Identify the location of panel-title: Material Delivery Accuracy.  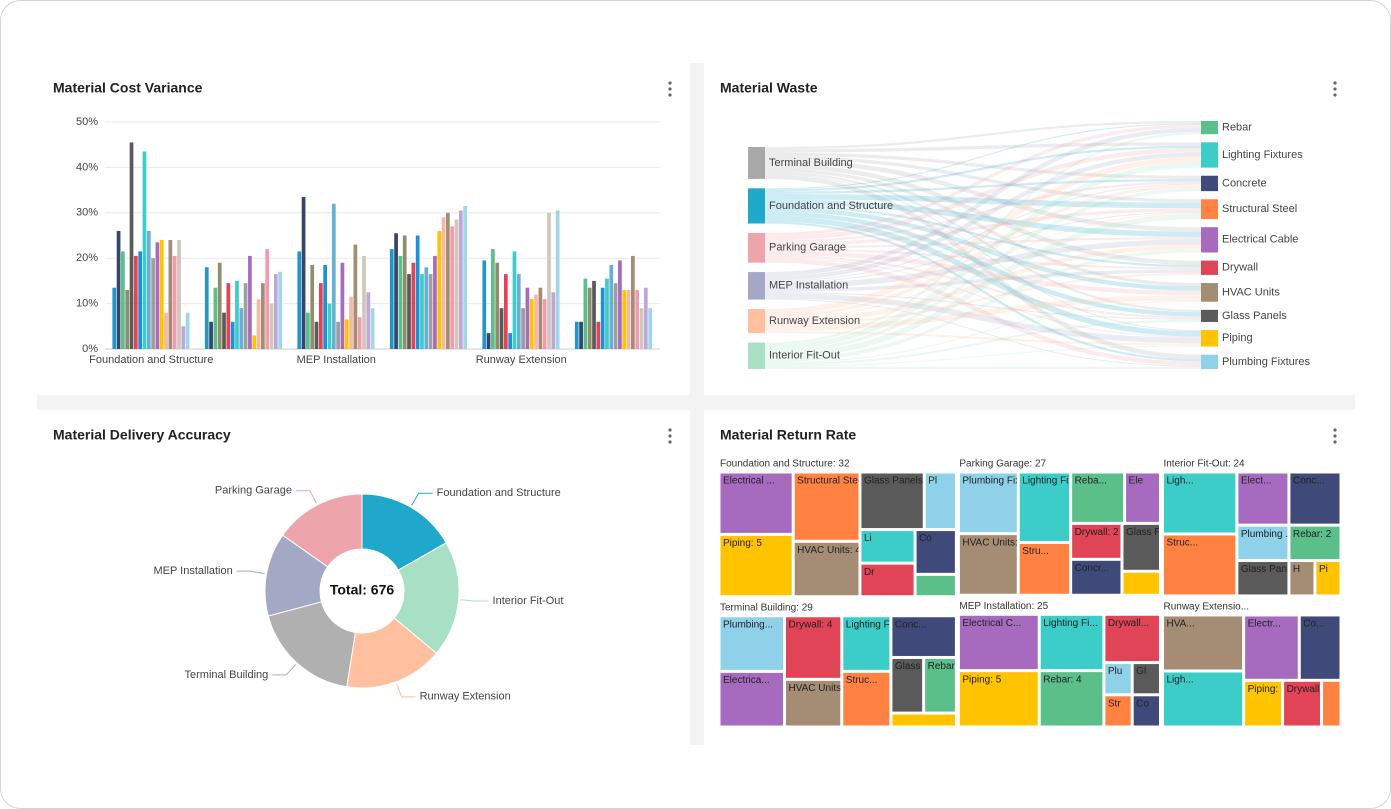
(142, 435).